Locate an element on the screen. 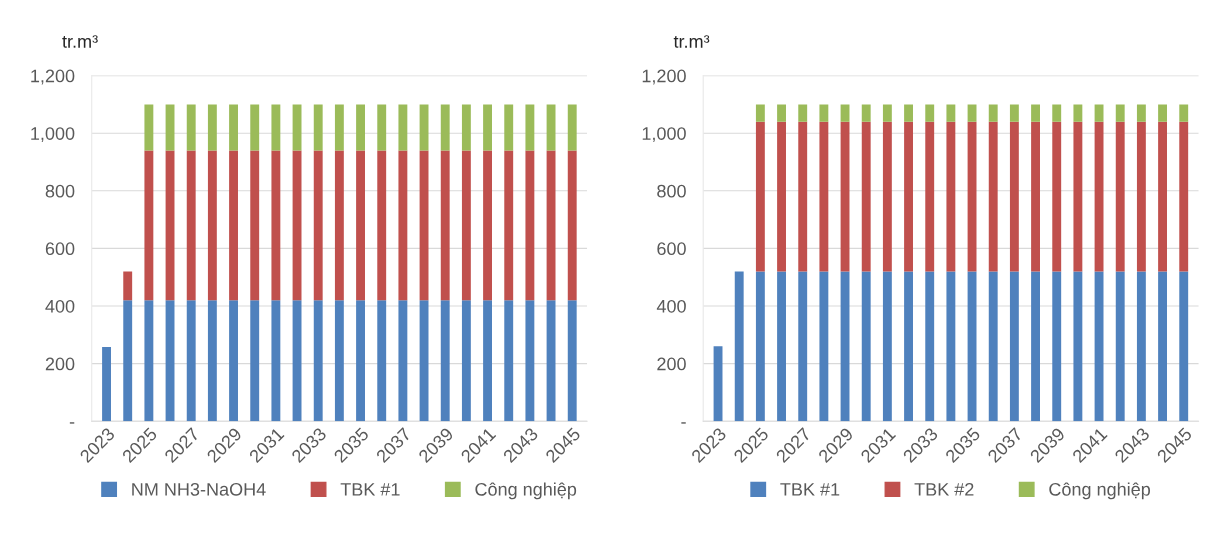  y-tick-label: 200 is located at coordinates (671, 364).